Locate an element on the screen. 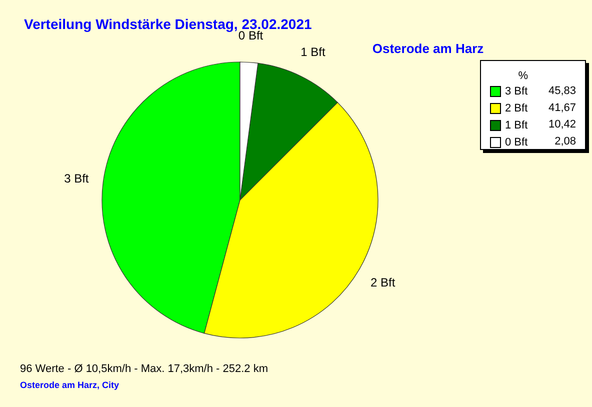 This screenshot has width=592, height=407. slice-label: 3 Bft is located at coordinates (77, 178).